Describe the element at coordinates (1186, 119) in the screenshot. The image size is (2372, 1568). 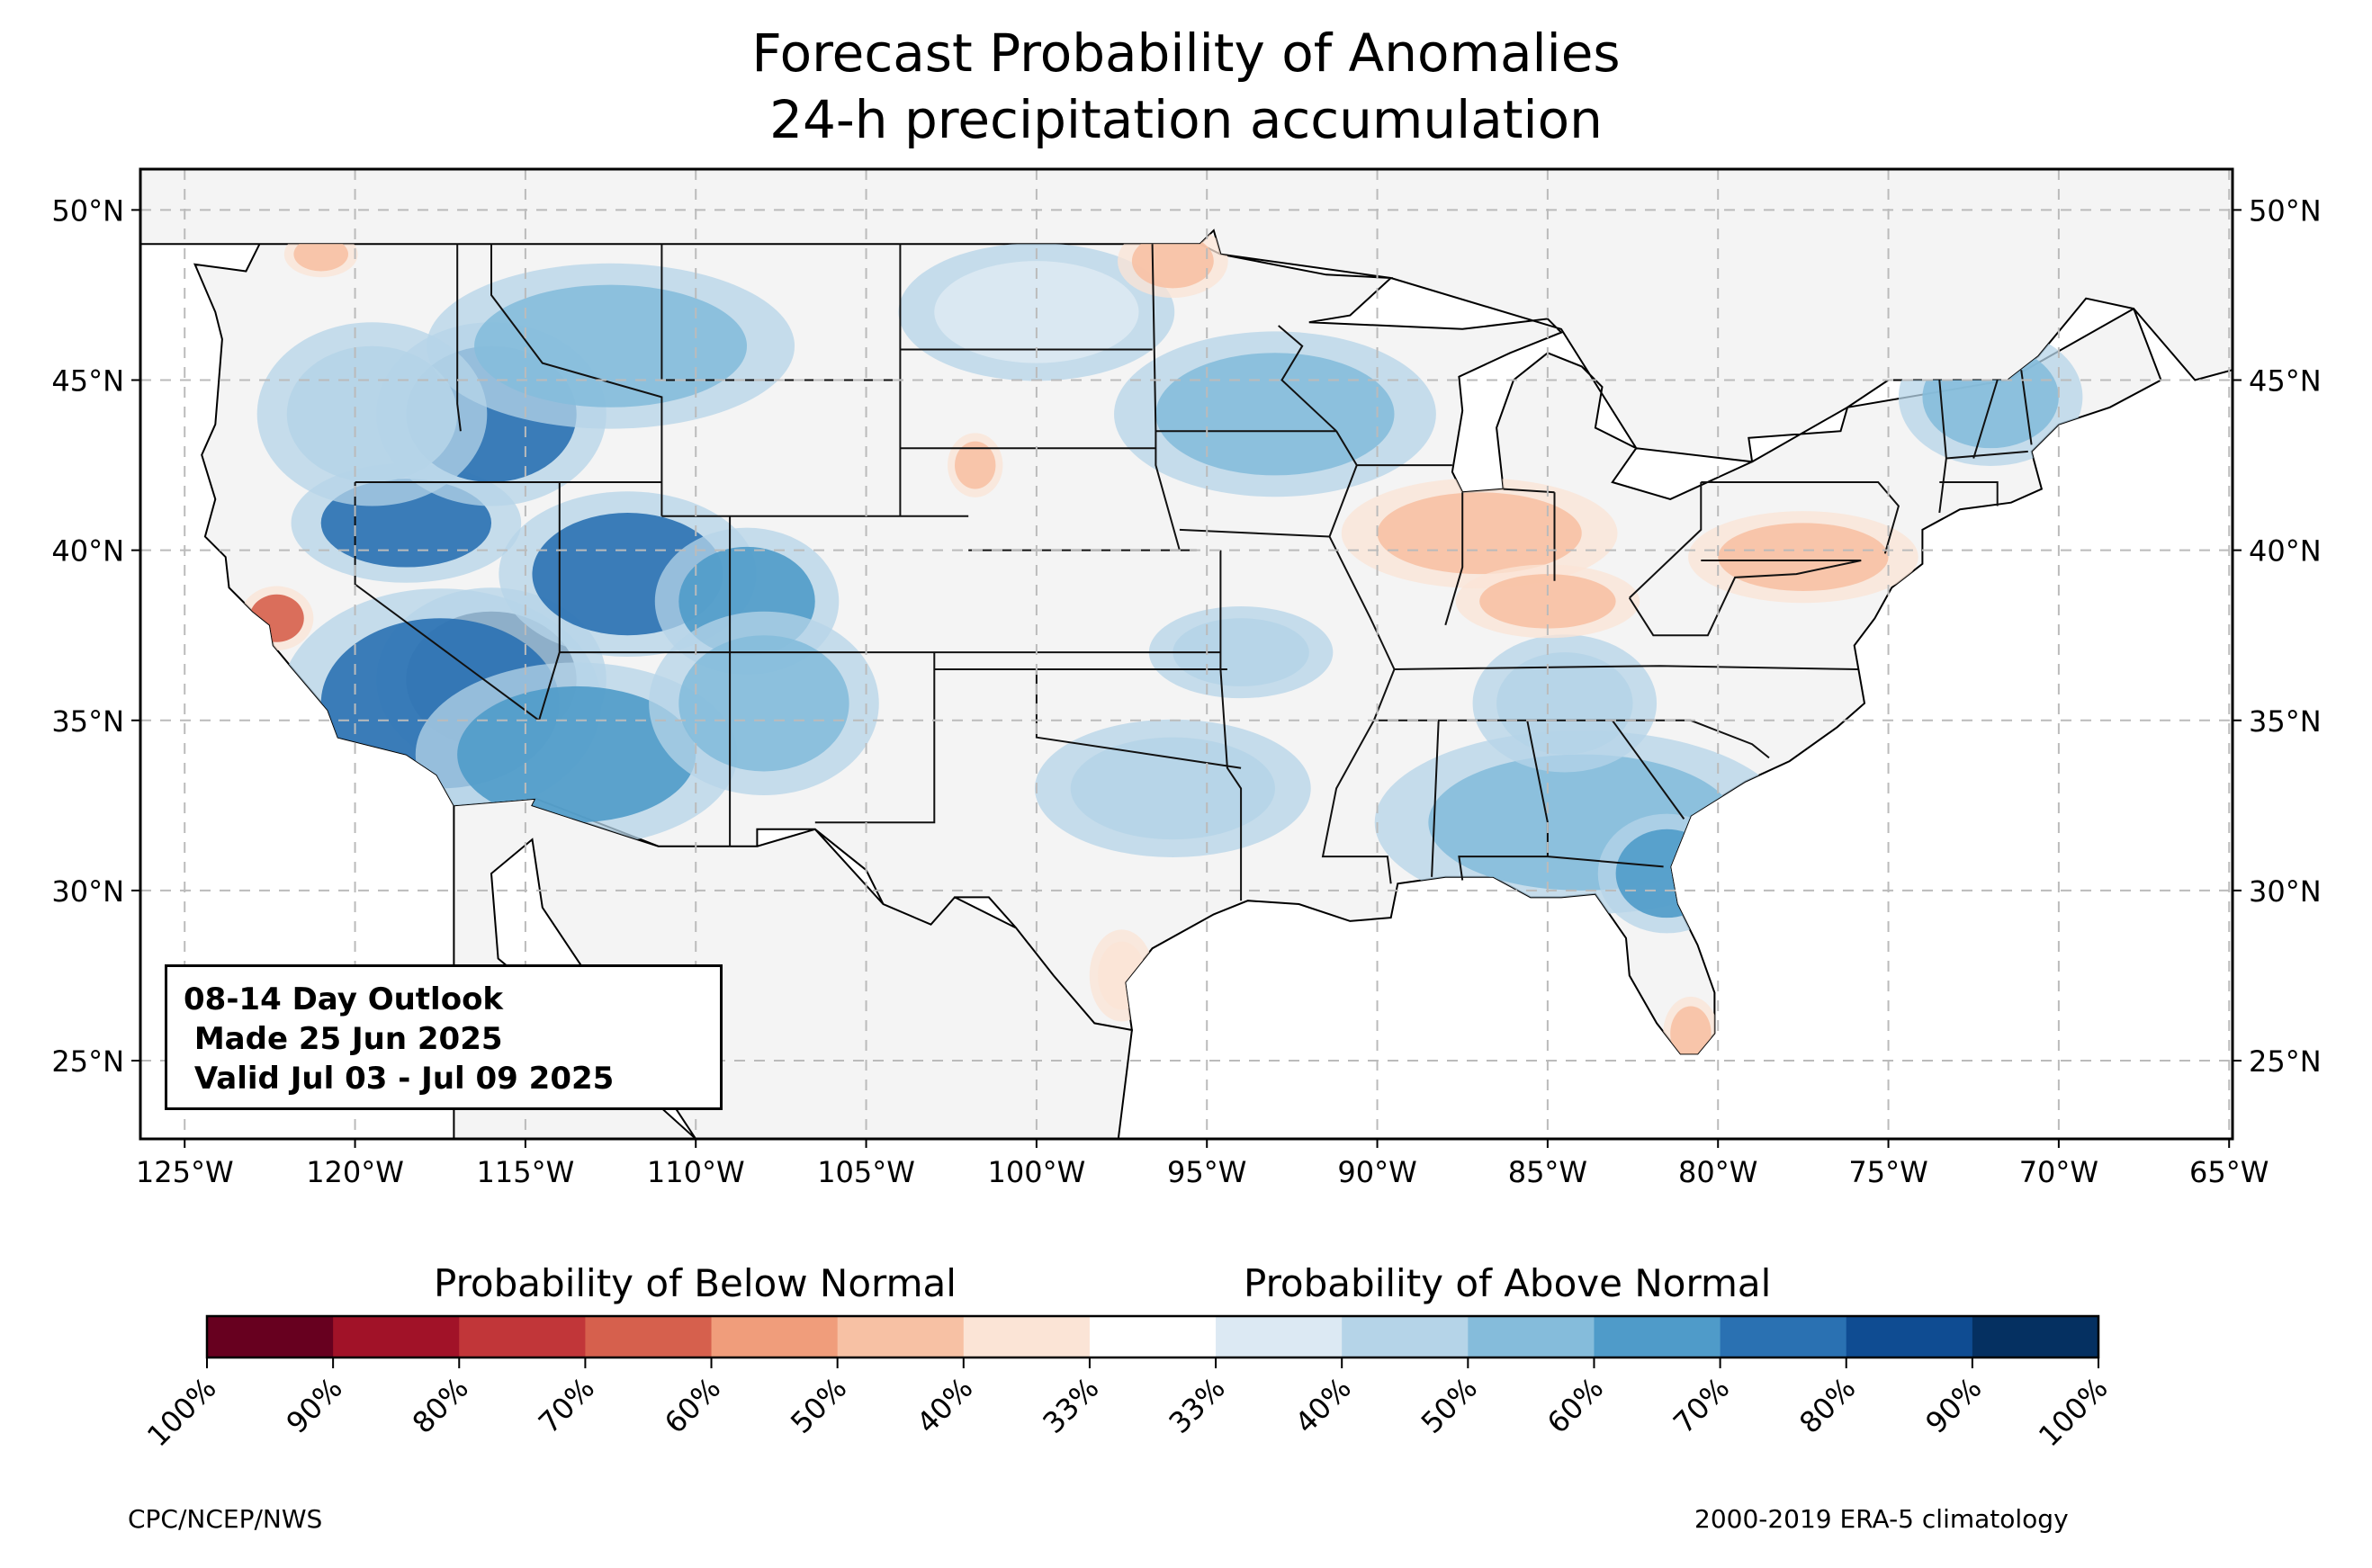
I see `map-subtitle: 24-h precipitation accumulation` at that location.